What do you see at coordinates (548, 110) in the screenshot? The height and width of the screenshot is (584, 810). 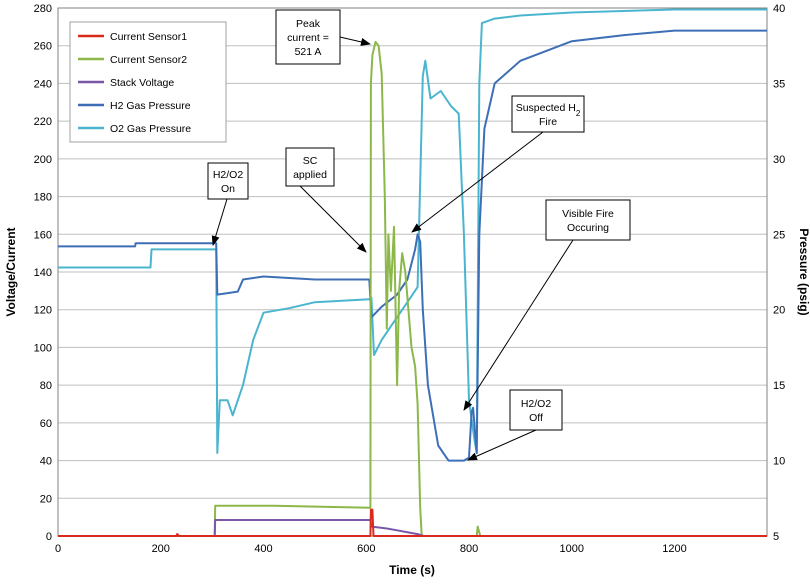 I see `callout-label: Suspected H2` at bounding box center [548, 110].